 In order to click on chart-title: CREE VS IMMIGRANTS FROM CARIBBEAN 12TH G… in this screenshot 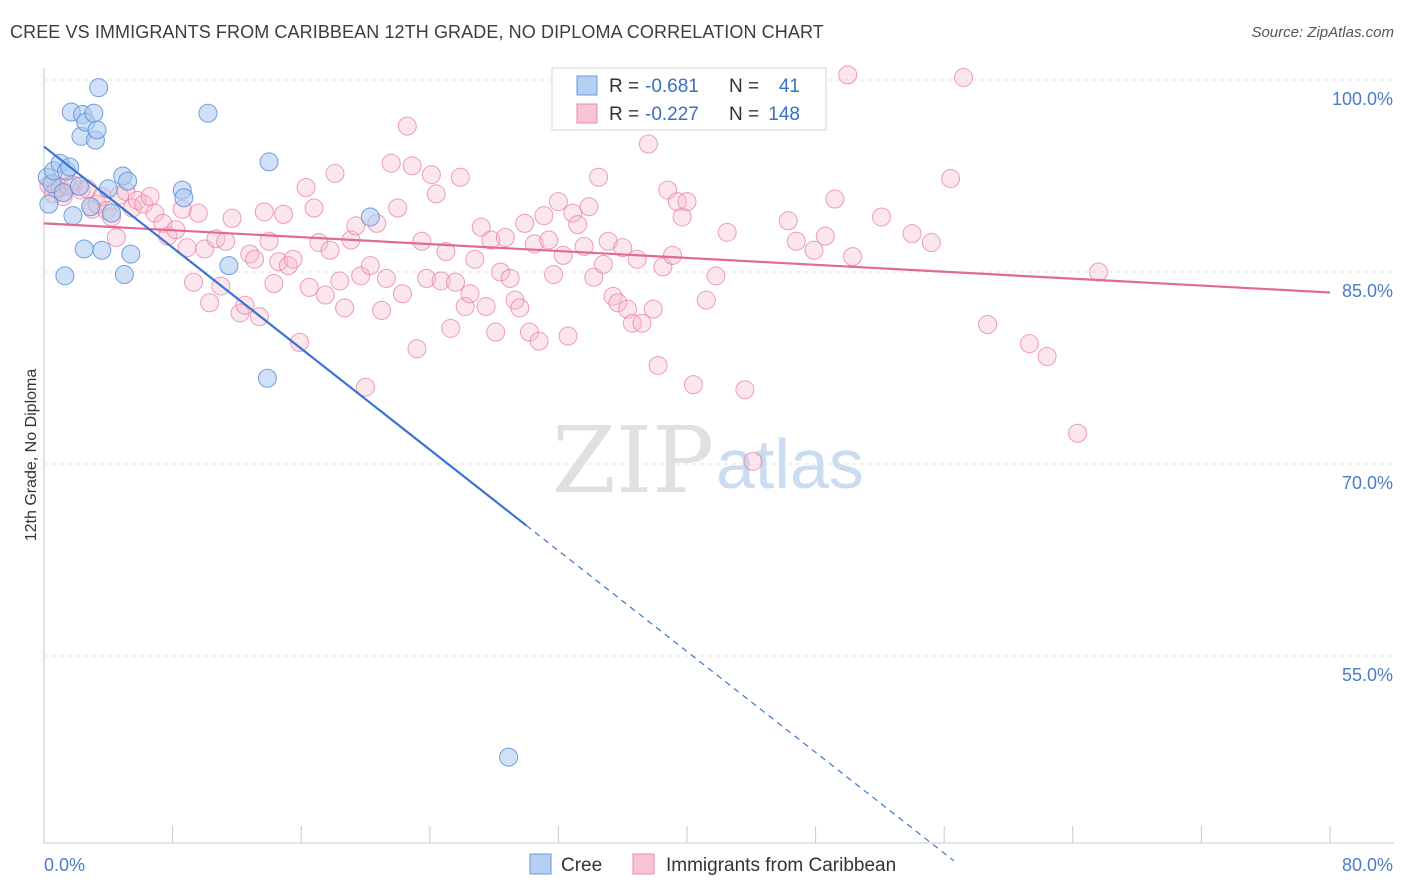, I will do `click(417, 32)`.